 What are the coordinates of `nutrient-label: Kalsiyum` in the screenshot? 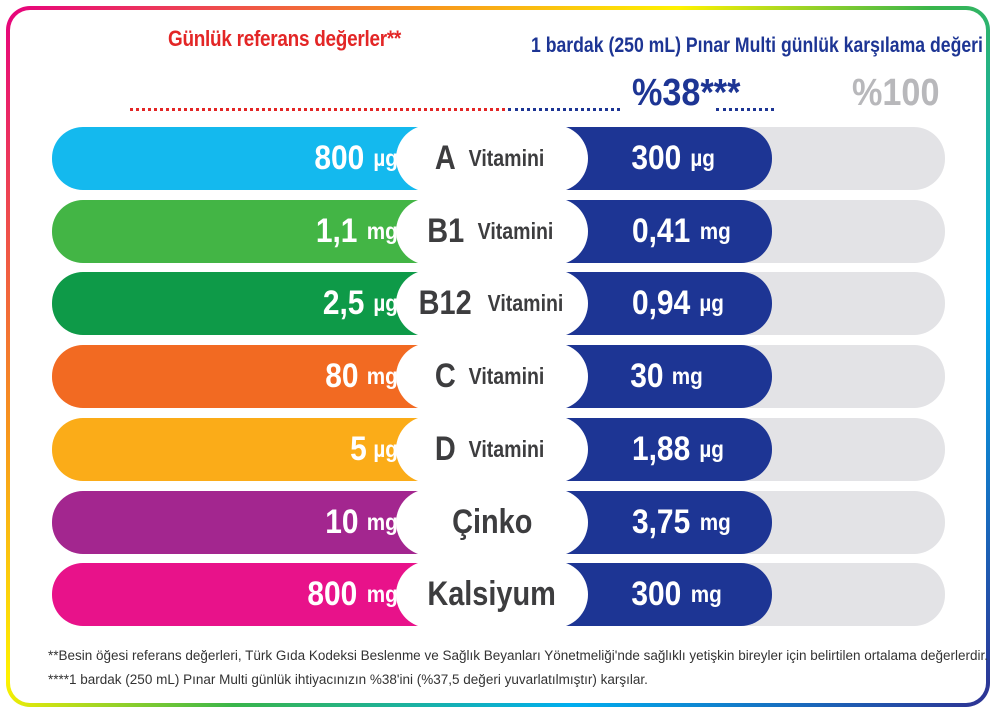 It's located at (492, 594).